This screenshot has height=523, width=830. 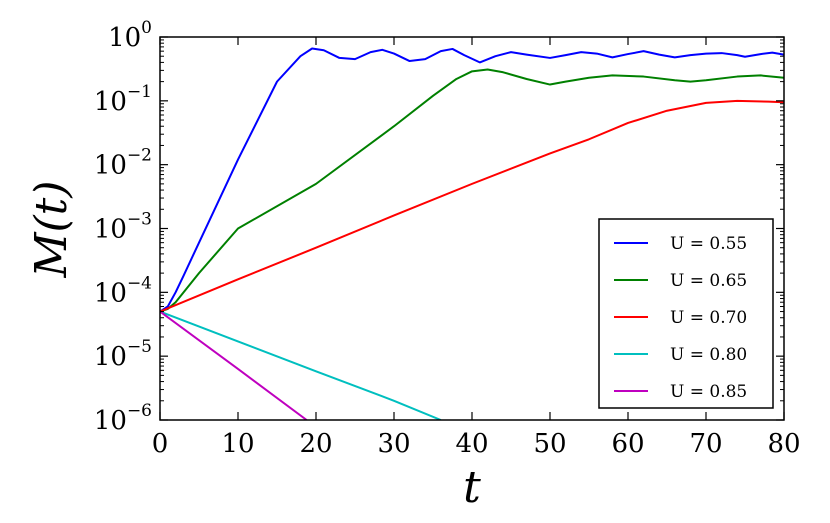 I want to click on legend-box, so click(x=686, y=313).